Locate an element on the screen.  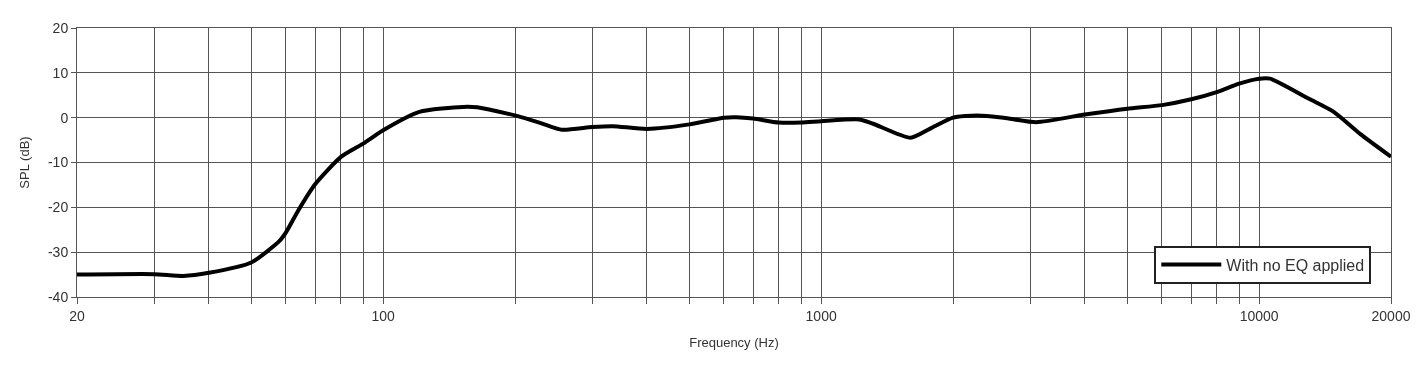
x-tick-label: 10000 is located at coordinates (1259, 315).